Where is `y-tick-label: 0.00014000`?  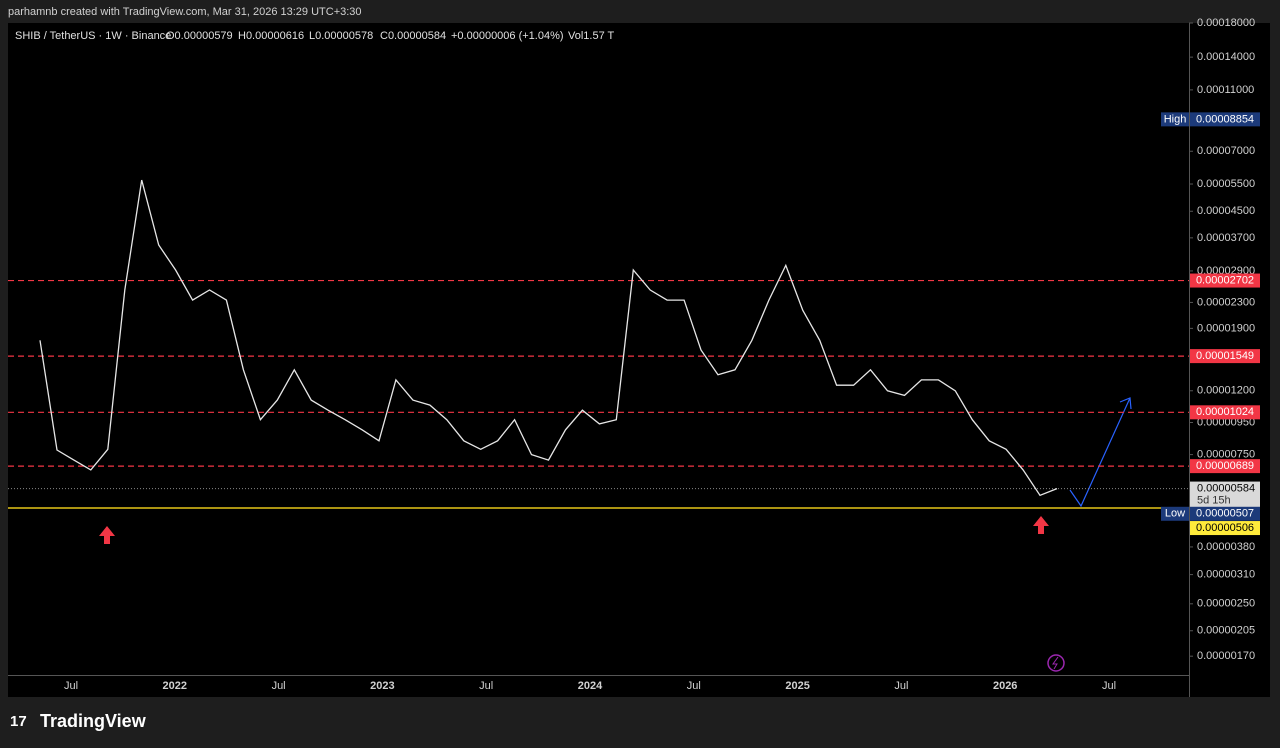 y-tick-label: 0.00014000 is located at coordinates (1226, 57).